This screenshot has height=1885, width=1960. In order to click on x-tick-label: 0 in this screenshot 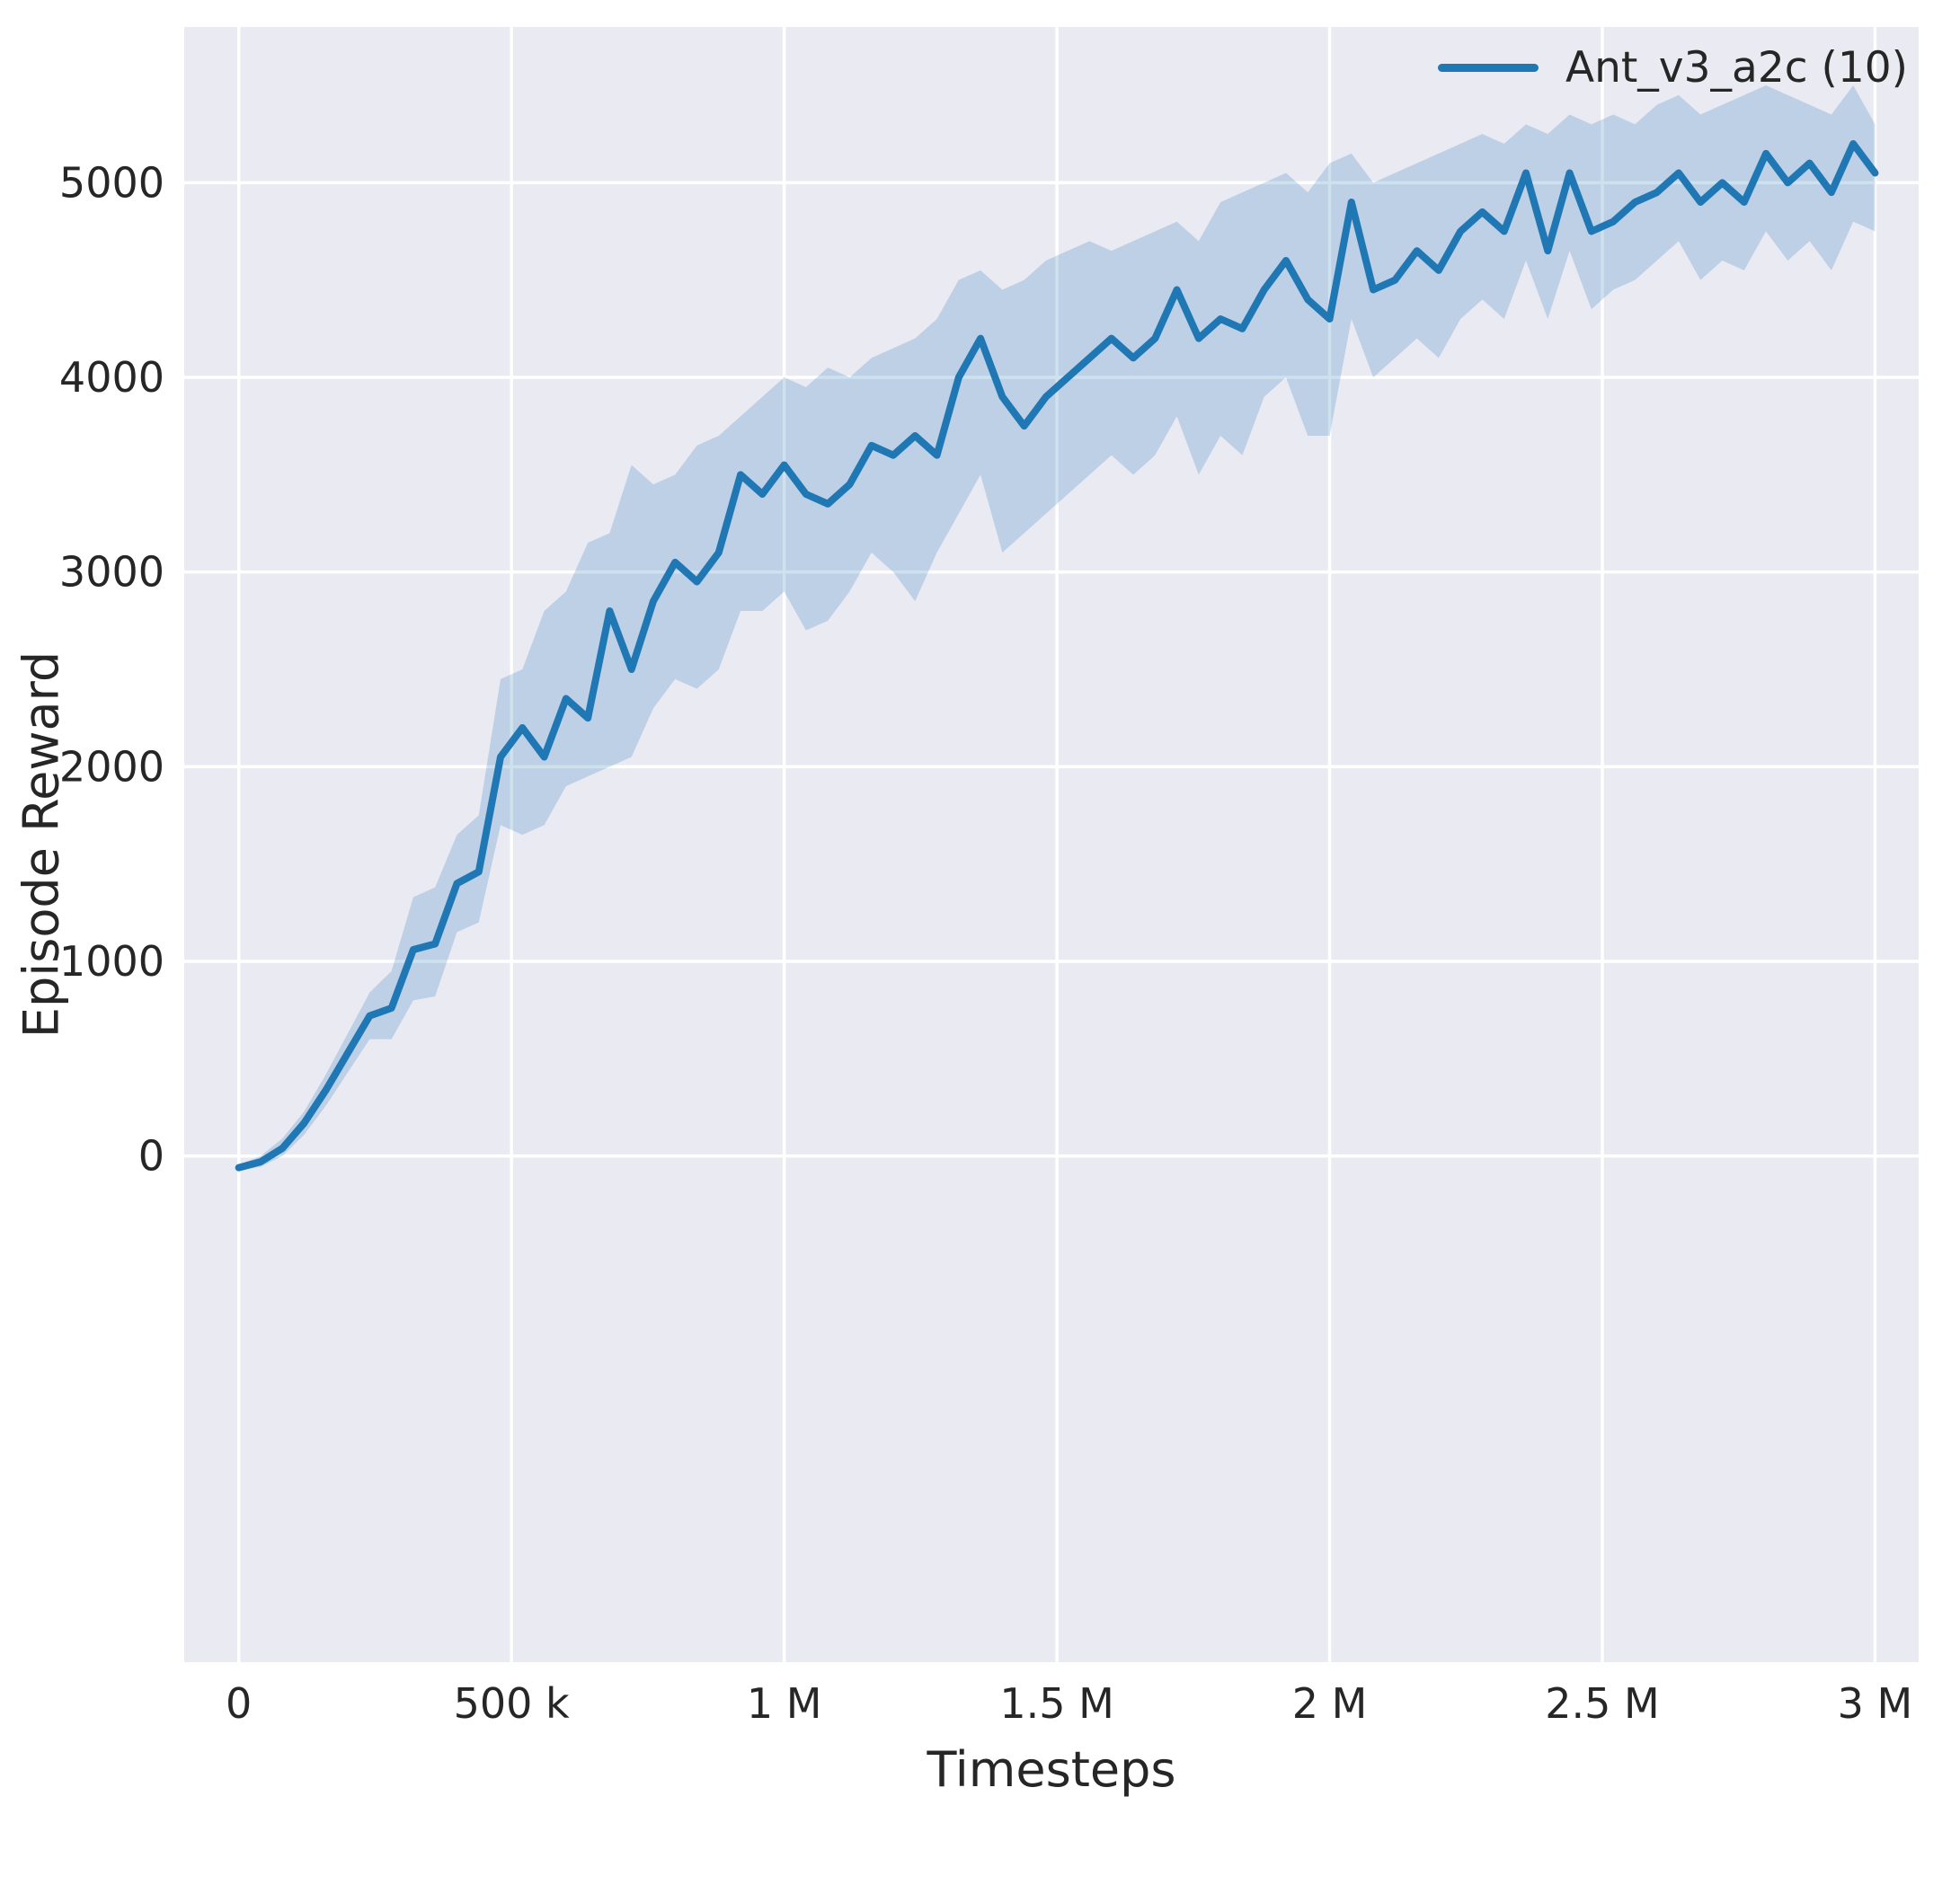, I will do `click(239, 1703)`.